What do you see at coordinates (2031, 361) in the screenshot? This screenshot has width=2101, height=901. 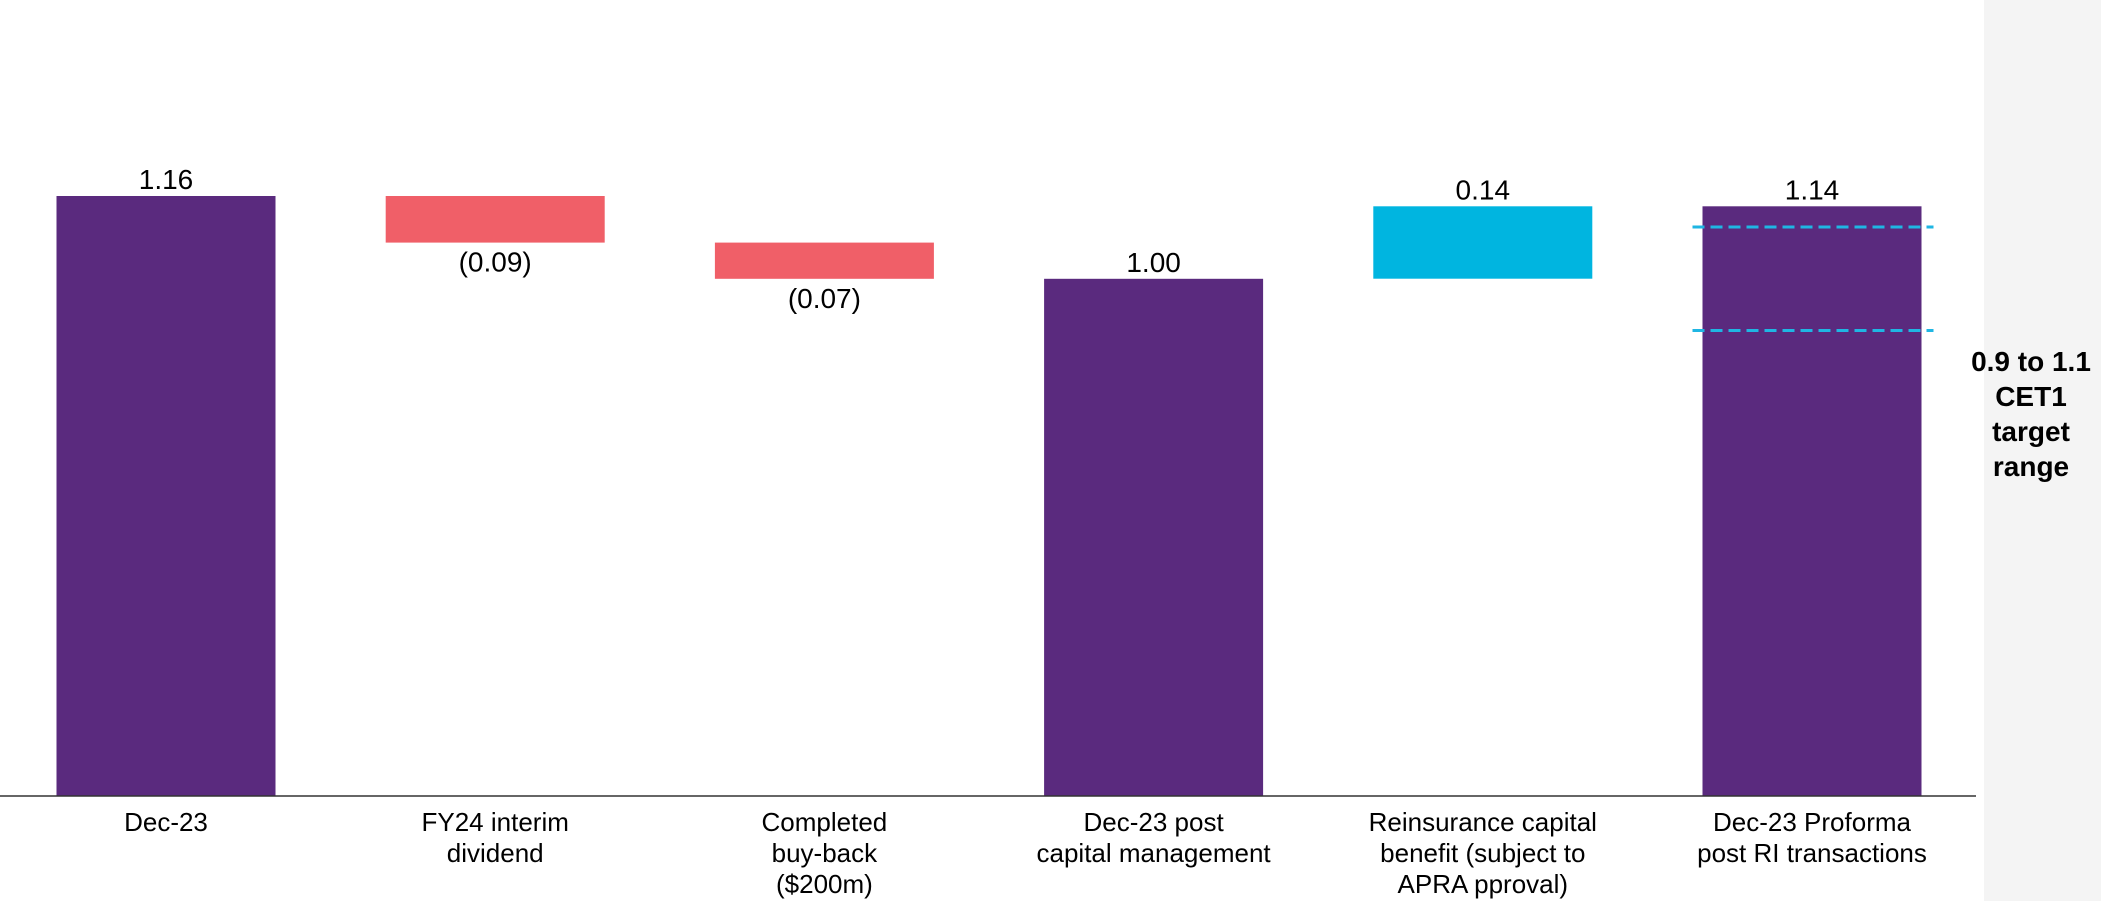 I see `target-range-label-line: 0.9 to 1.1` at bounding box center [2031, 361].